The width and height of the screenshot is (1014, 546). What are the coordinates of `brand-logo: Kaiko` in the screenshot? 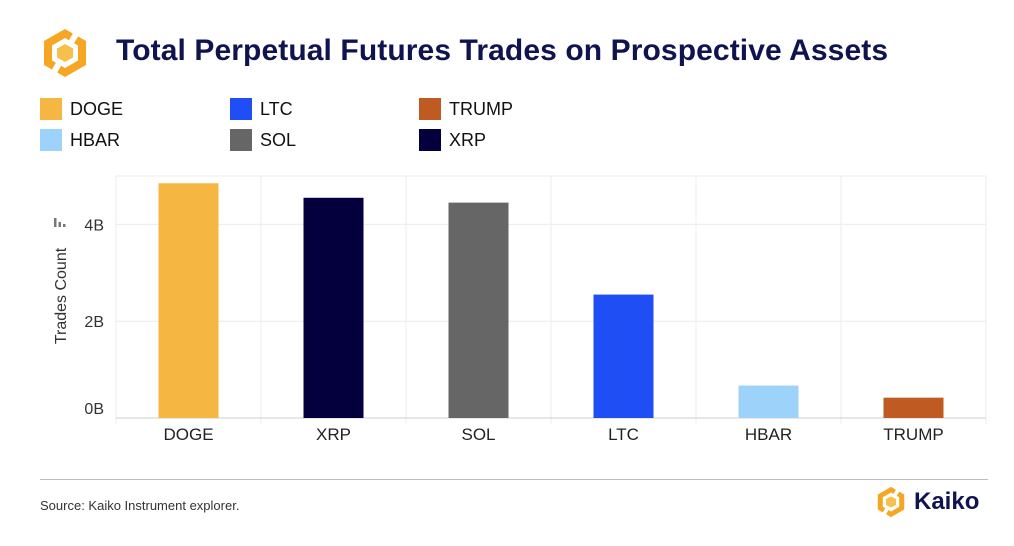 It's located at (926, 502).